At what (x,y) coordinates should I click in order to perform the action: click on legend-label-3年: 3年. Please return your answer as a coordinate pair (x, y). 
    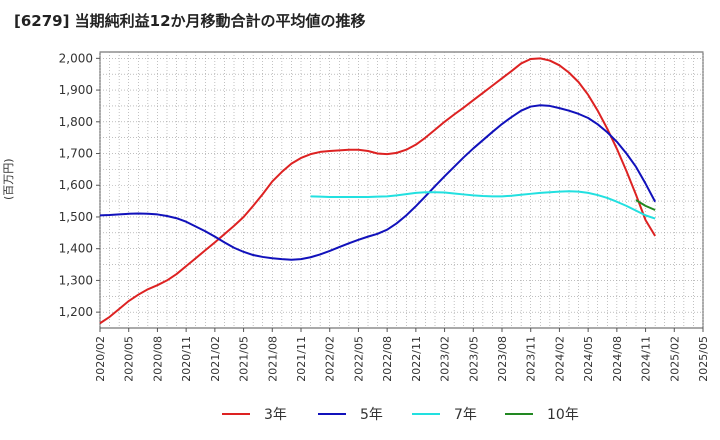
    Looking at the image, I should click on (275, 415).